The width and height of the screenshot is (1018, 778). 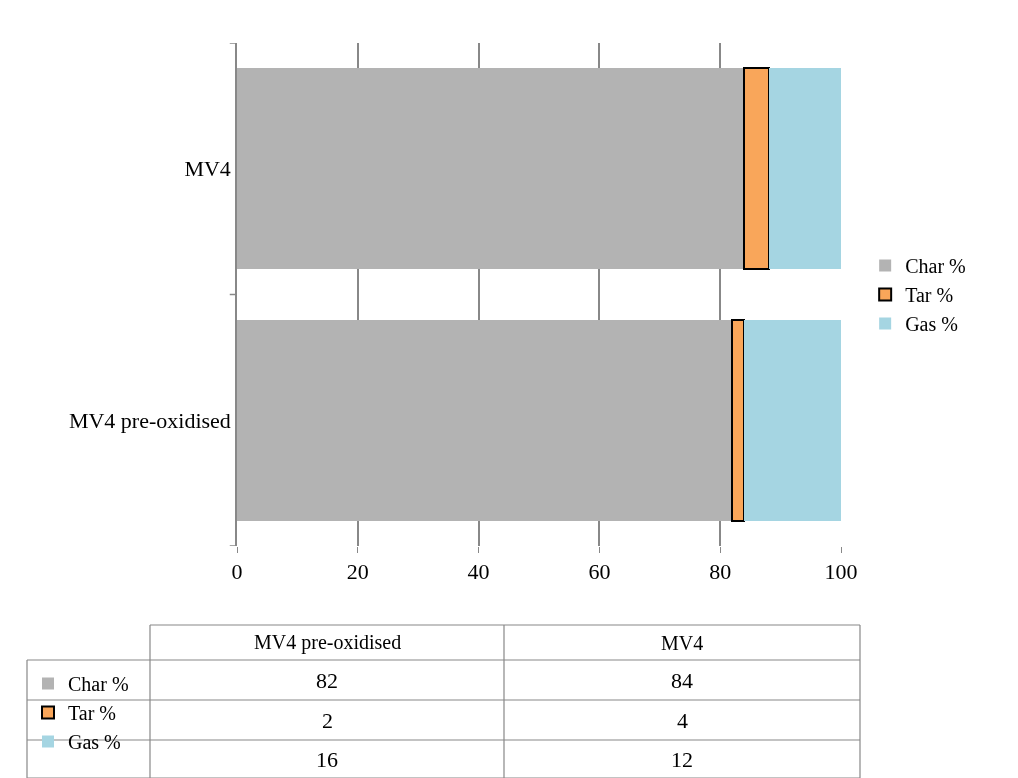 I want to click on data-label: 16, so click(x=327, y=759).